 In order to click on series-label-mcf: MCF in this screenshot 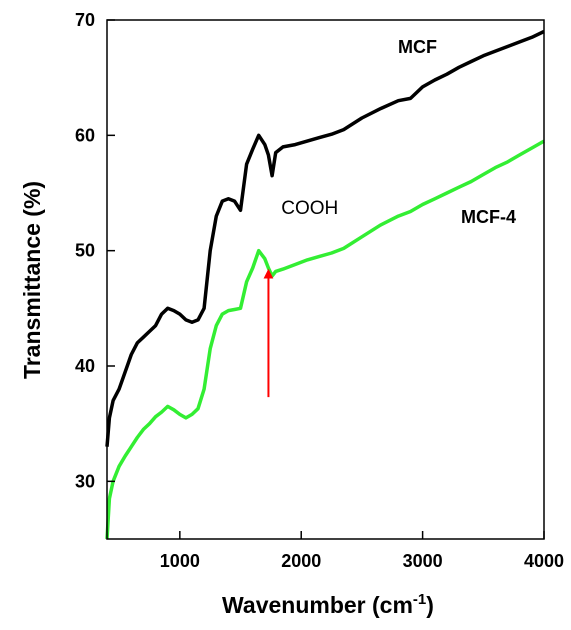, I will do `click(417, 47)`.